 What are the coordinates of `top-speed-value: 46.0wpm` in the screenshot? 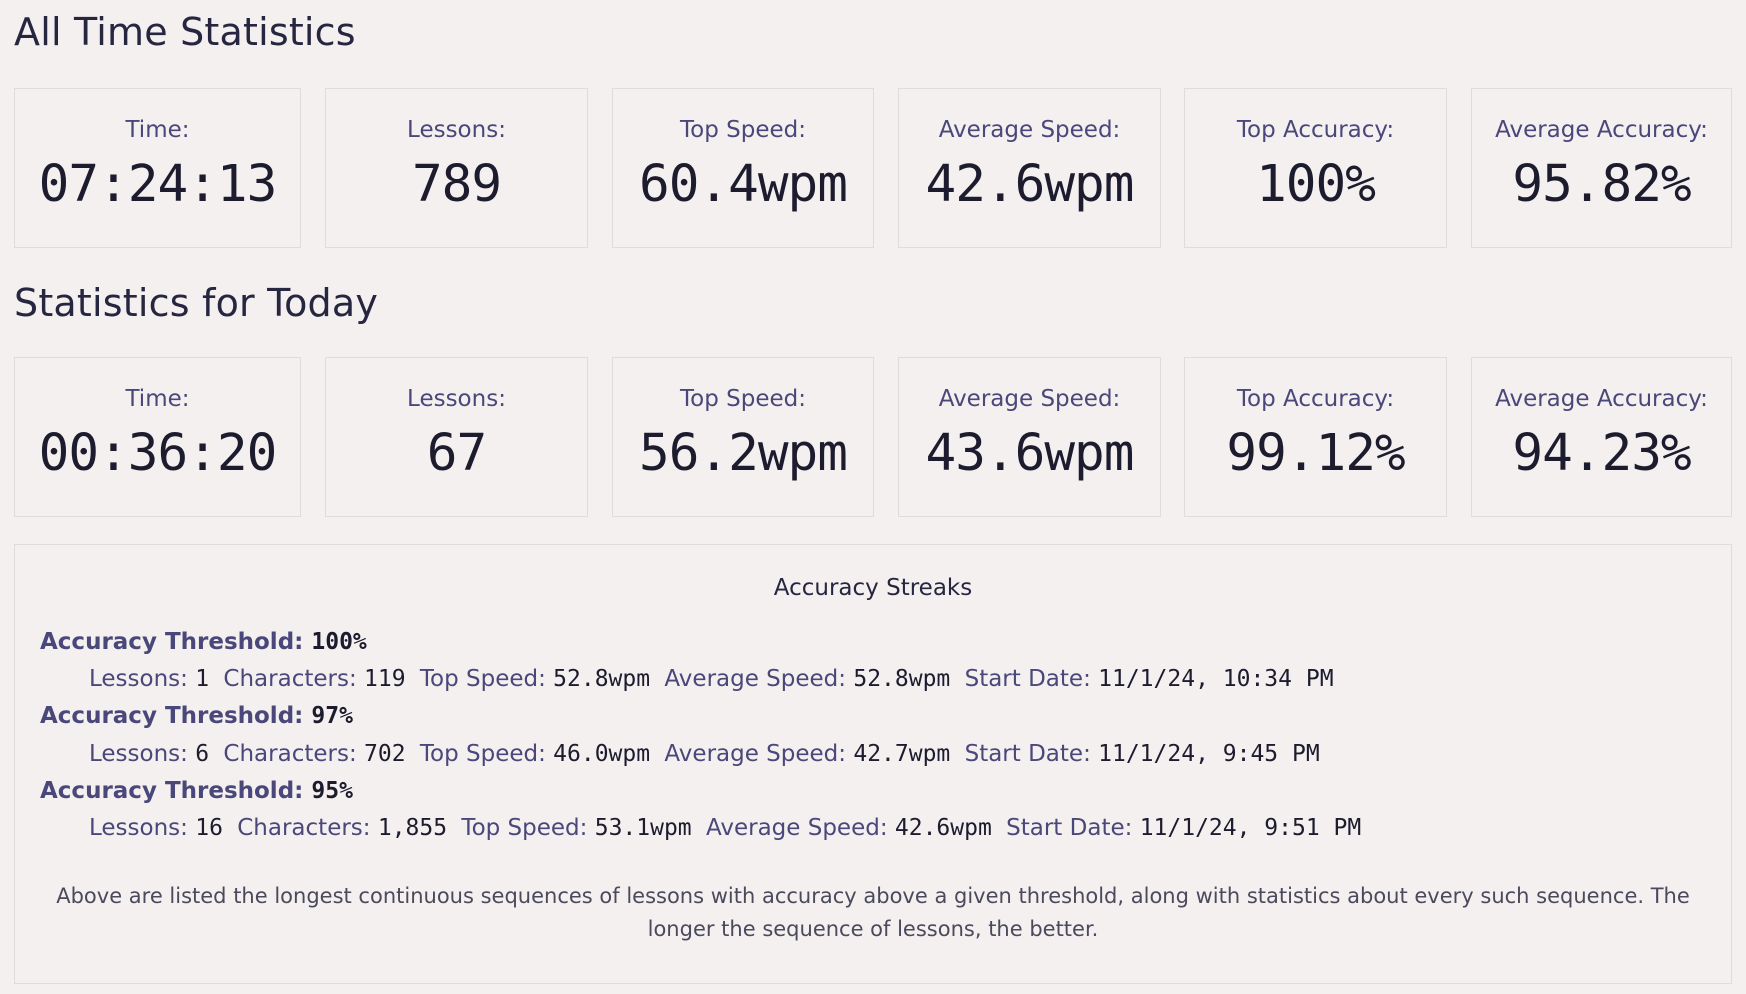 It's located at (602, 754).